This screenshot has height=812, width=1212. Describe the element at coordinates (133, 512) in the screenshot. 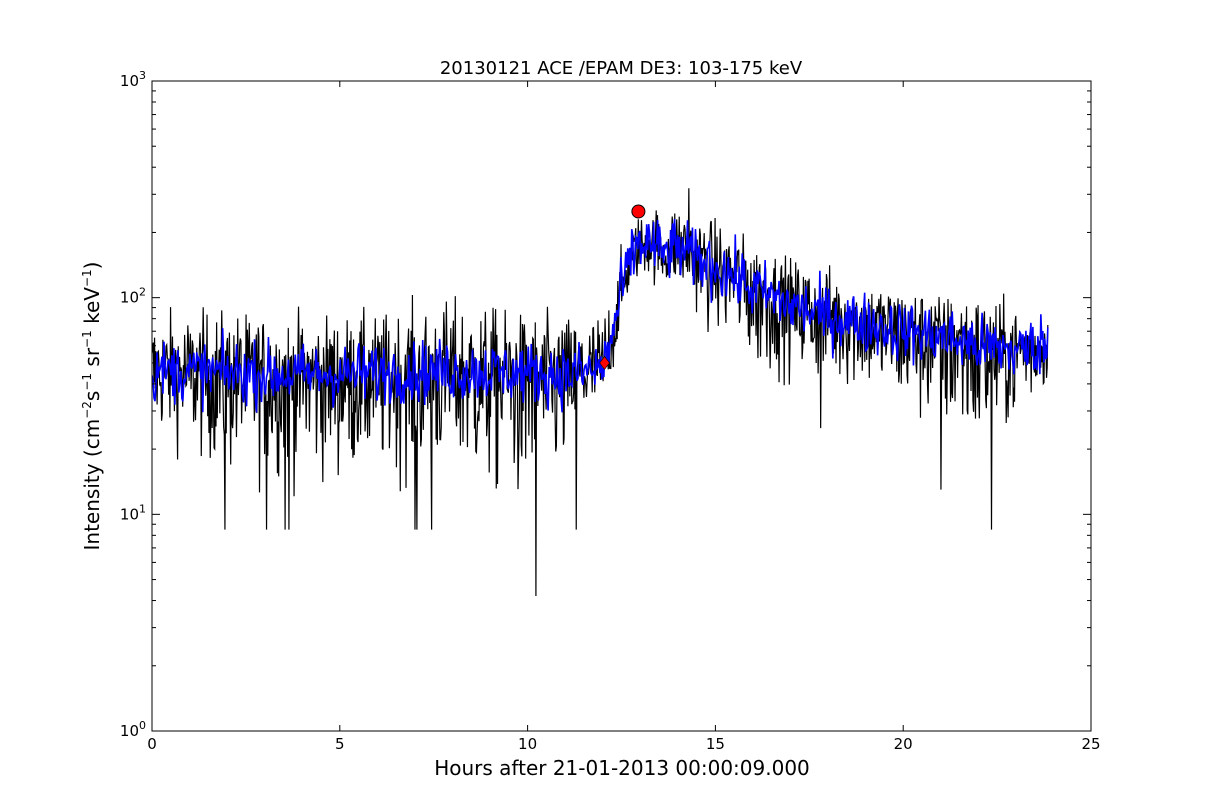

I see `y-tick-label: 10¹` at that location.